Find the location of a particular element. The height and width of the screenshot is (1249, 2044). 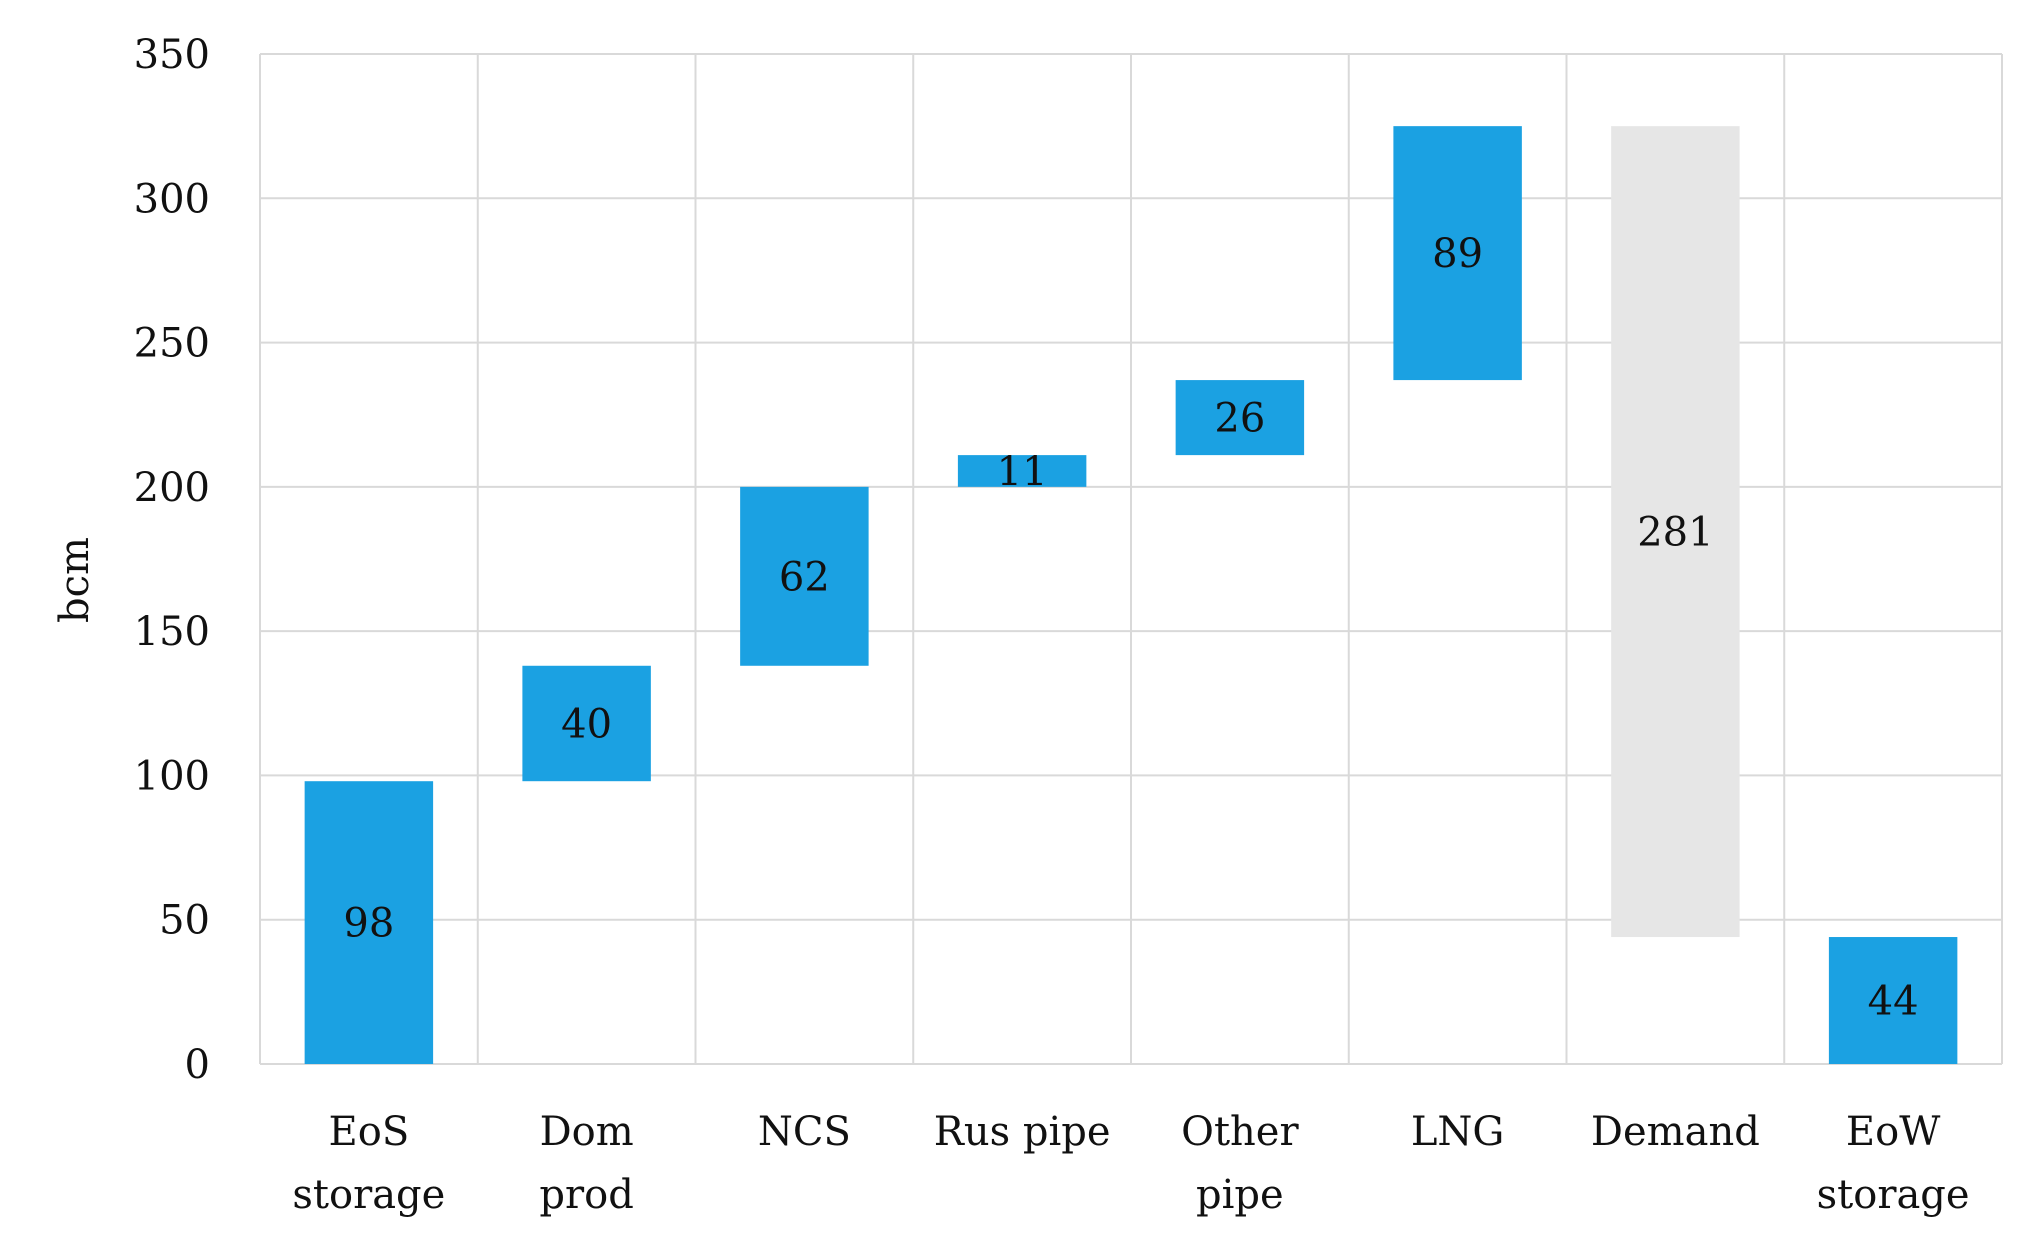

x-tick-label: Demand is located at coordinates (1675, 1132).